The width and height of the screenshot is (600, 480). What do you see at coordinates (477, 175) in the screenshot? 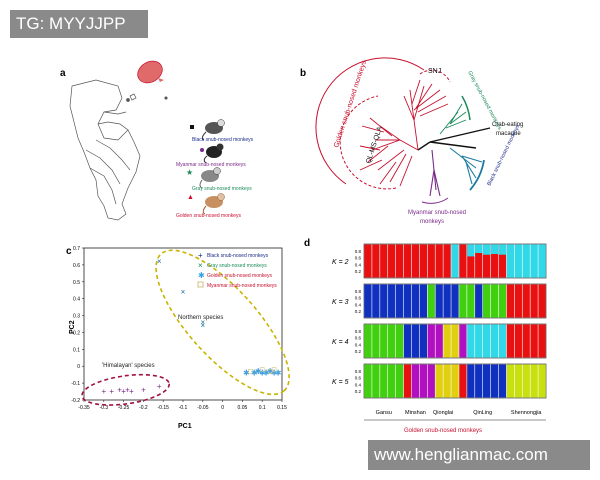
I see `black-arc` at bounding box center [477, 175].